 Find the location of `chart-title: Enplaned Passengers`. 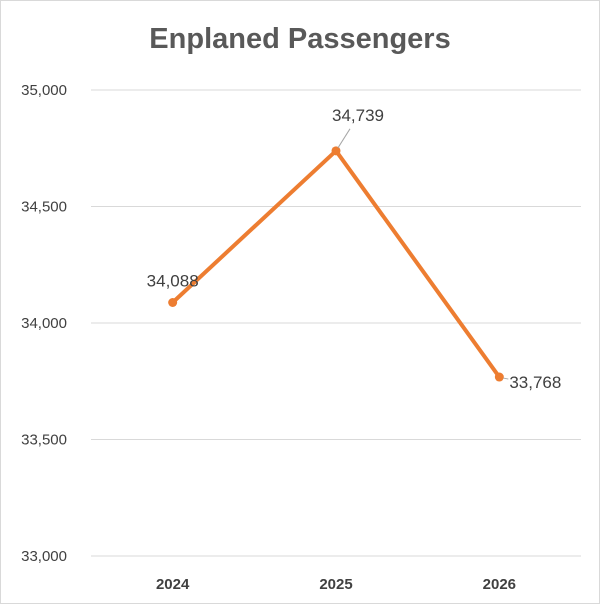

chart-title: Enplaned Passengers is located at coordinates (300, 39).